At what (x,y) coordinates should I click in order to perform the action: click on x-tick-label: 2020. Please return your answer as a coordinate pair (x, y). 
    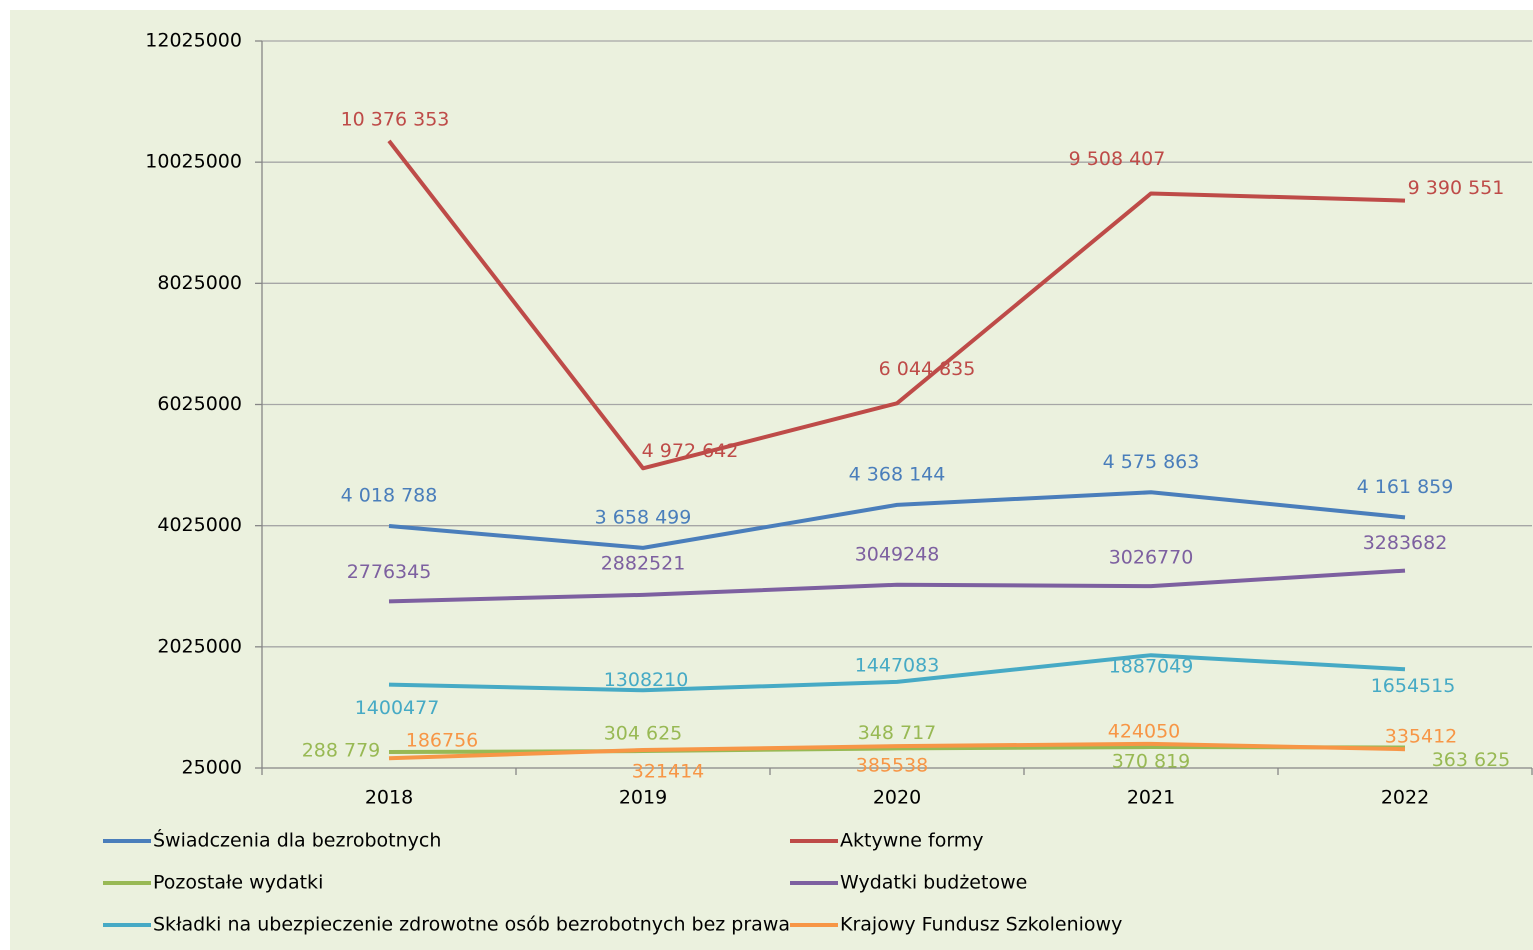
    Looking at the image, I should click on (897, 798).